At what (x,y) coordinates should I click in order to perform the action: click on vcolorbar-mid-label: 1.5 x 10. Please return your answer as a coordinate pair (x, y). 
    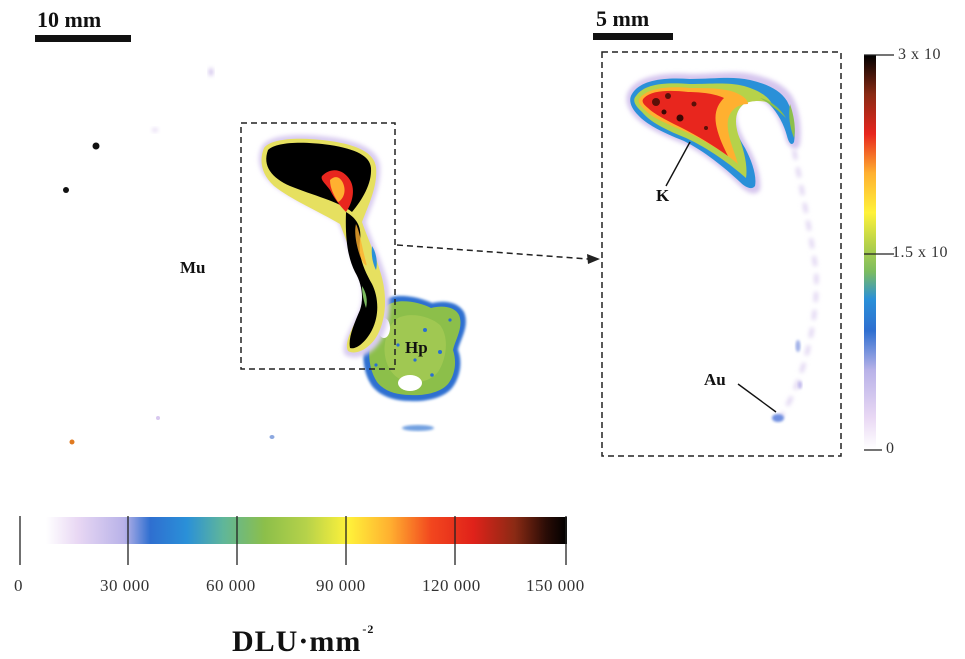
    Looking at the image, I should click on (920, 252).